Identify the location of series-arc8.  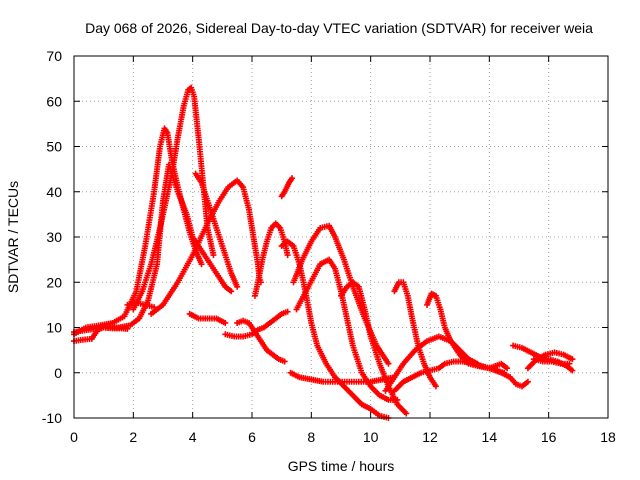
(207, 318).